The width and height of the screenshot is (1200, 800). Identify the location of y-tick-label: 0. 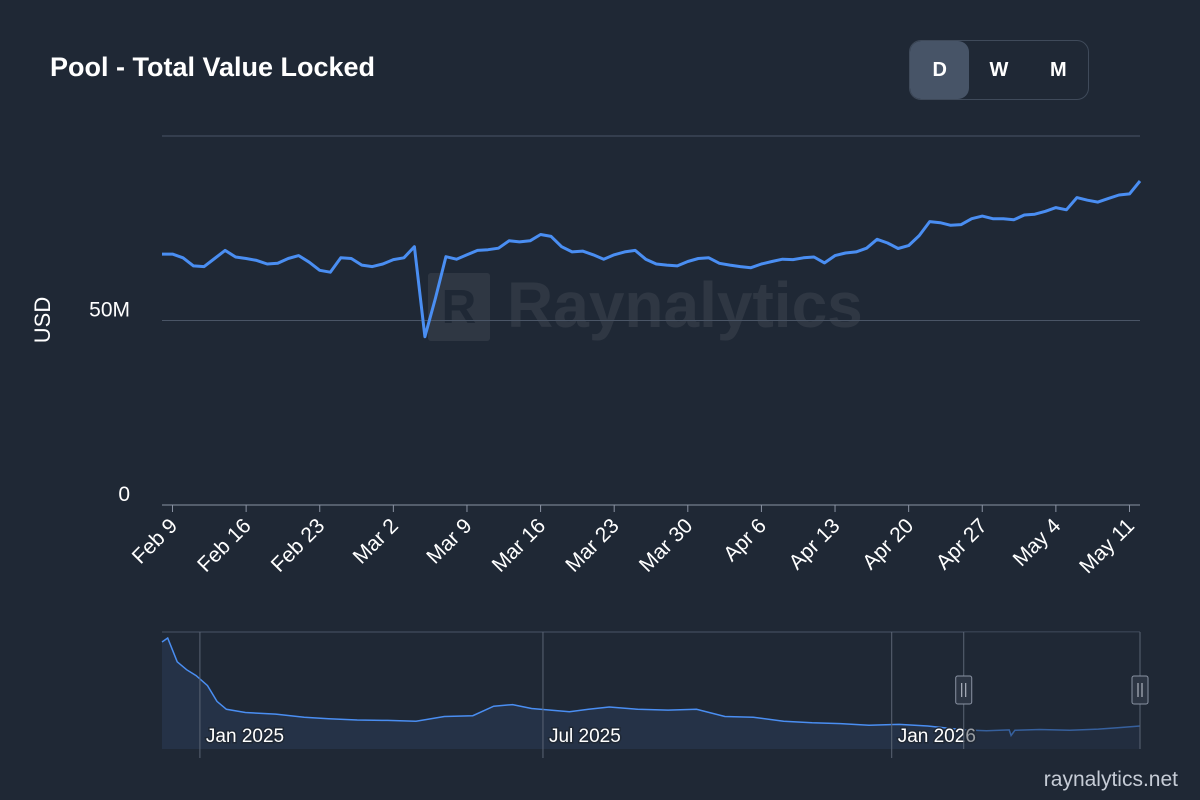
(124, 494).